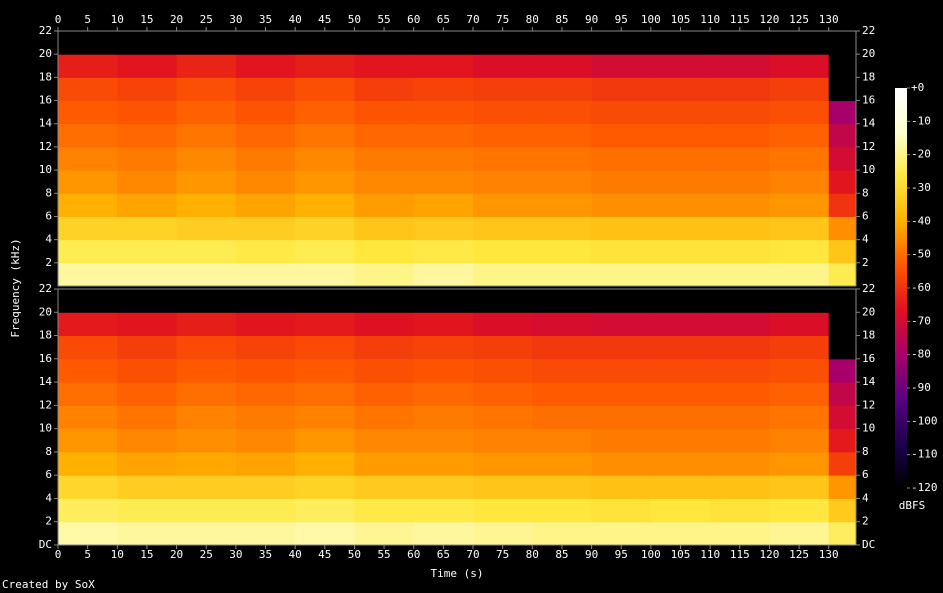 This screenshot has height=593, width=943. What do you see at coordinates (921, 320) in the screenshot?
I see `colorbar-tick-label: -70` at bounding box center [921, 320].